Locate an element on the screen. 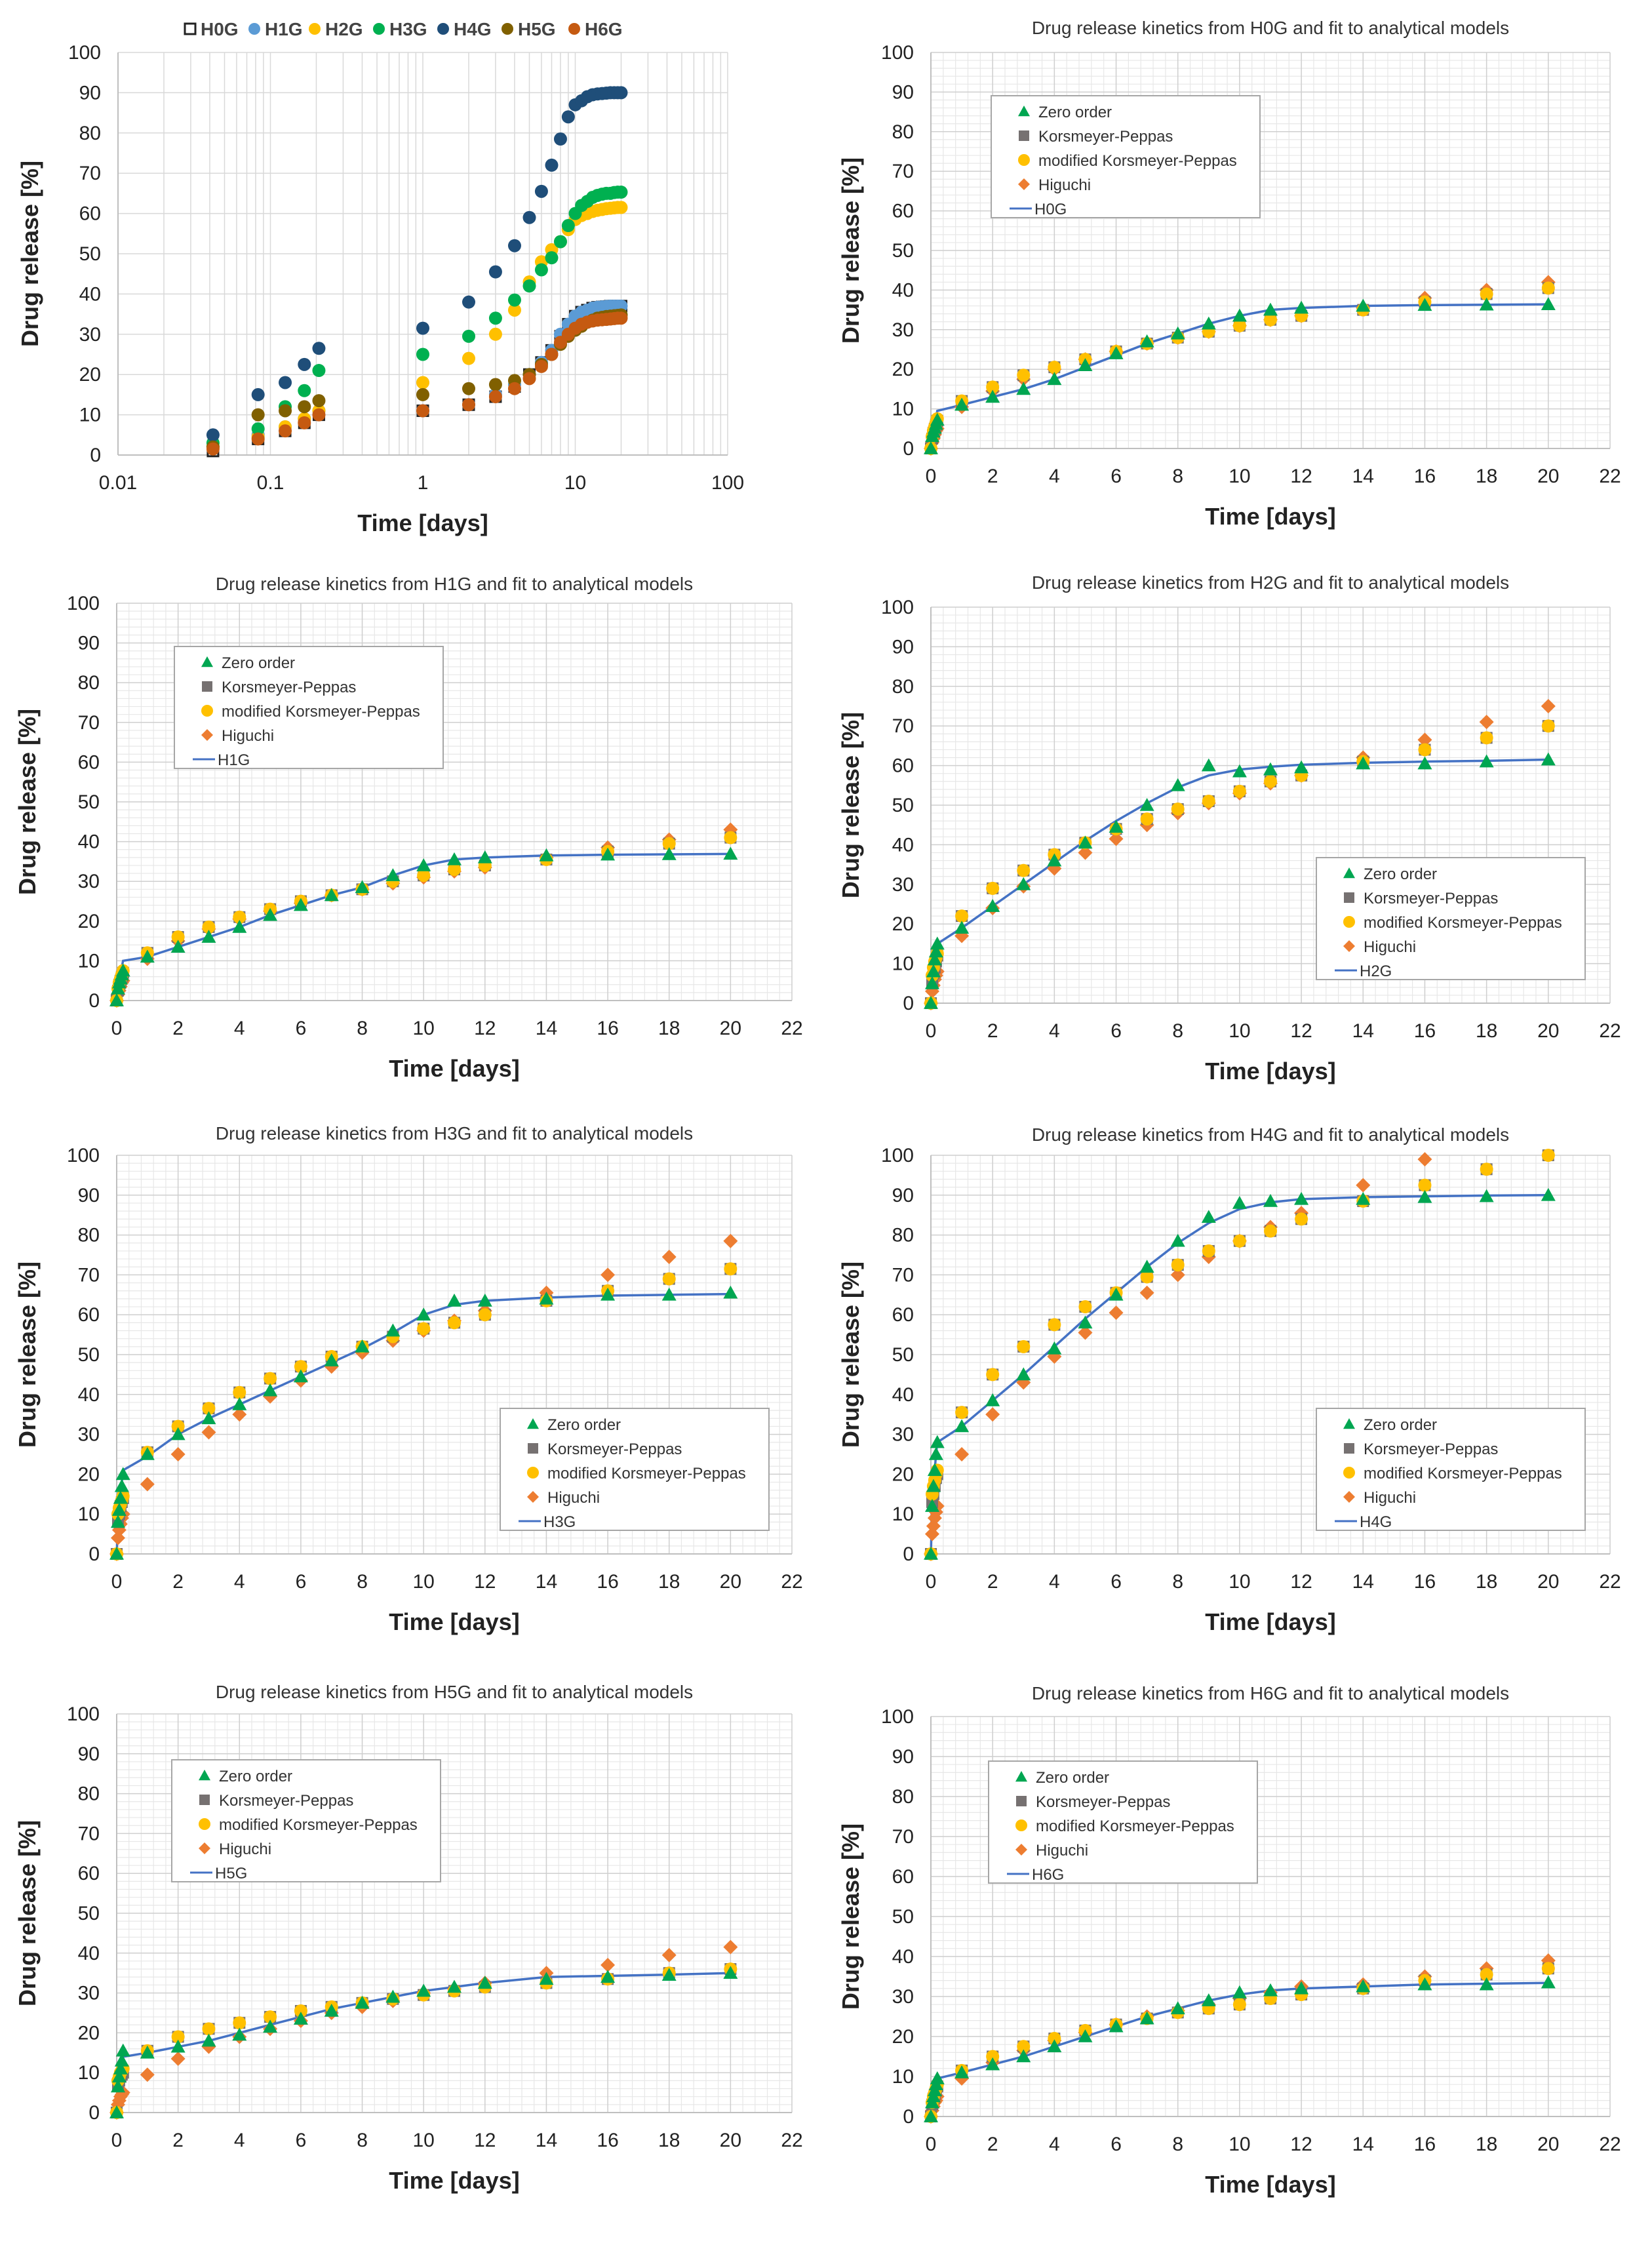 This screenshot has height=2245, width=1652. y-tick-label: 100 is located at coordinates (83, 1714).